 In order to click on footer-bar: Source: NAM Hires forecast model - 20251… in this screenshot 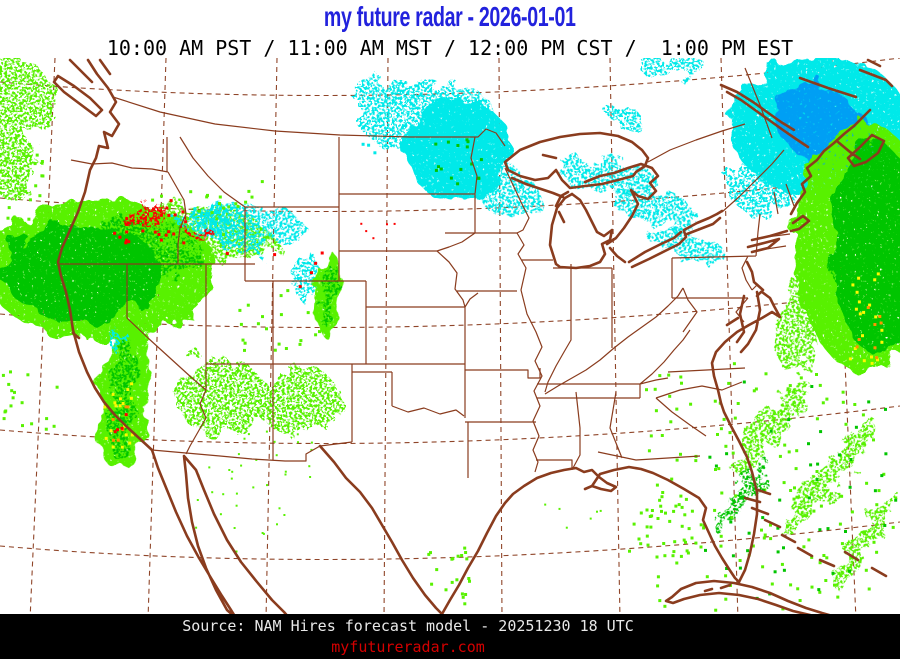, I will do `click(450, 636)`.